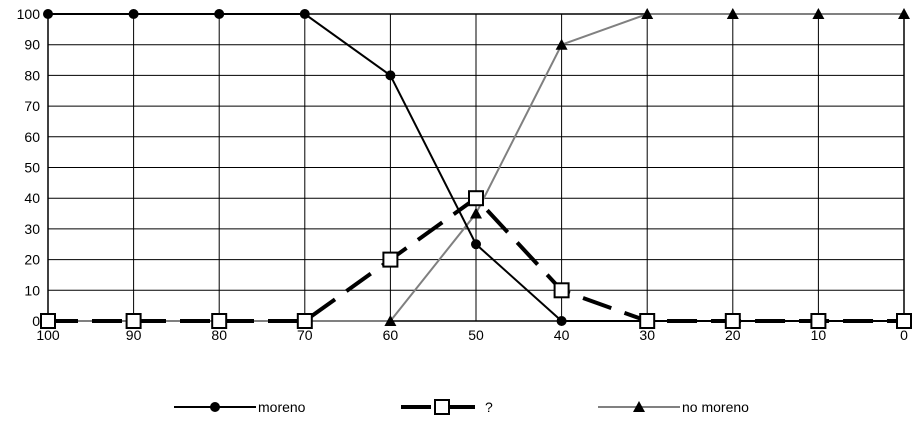  I want to click on legend-label: moreno, so click(282, 407).